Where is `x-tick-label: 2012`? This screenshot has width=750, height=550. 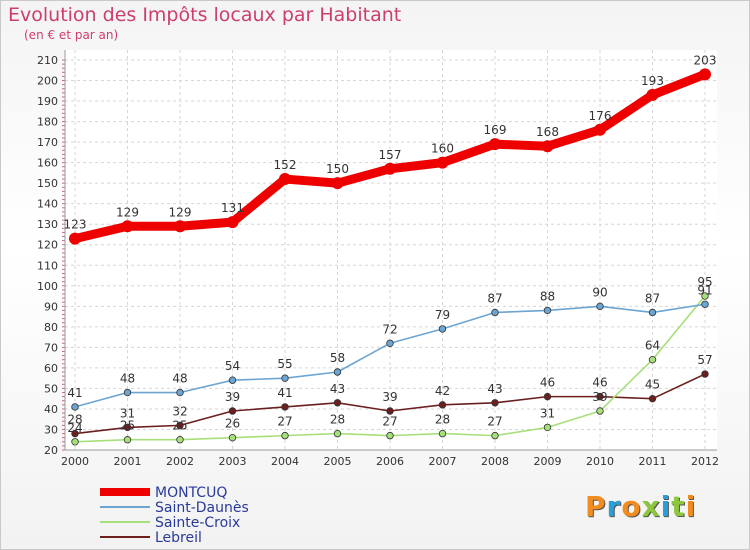
x-tick-label: 2012 is located at coordinates (705, 461).